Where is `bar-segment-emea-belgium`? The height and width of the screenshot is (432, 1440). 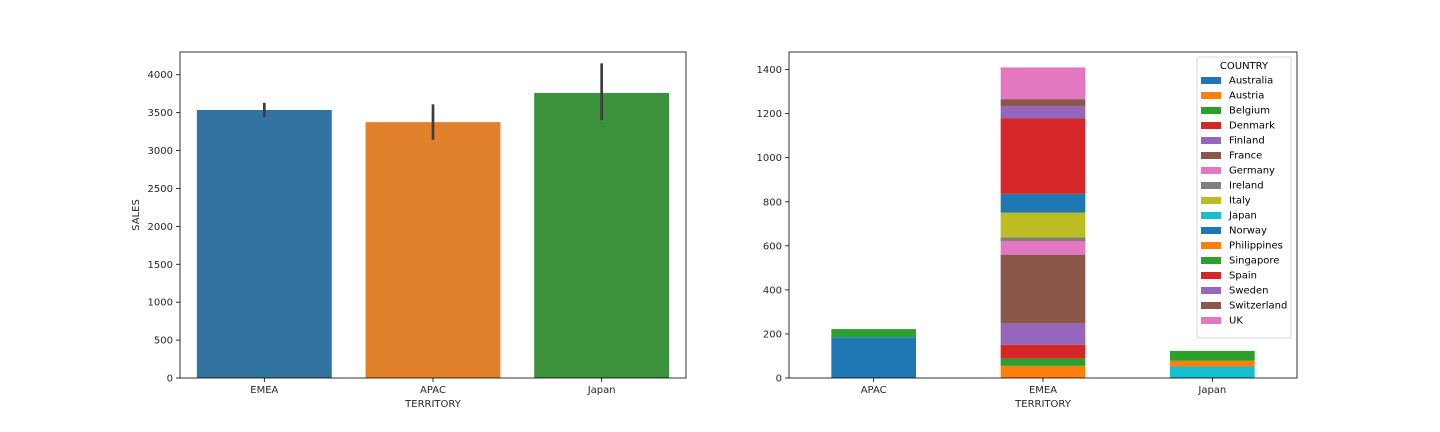
bar-segment-emea-belgium is located at coordinates (1043, 362).